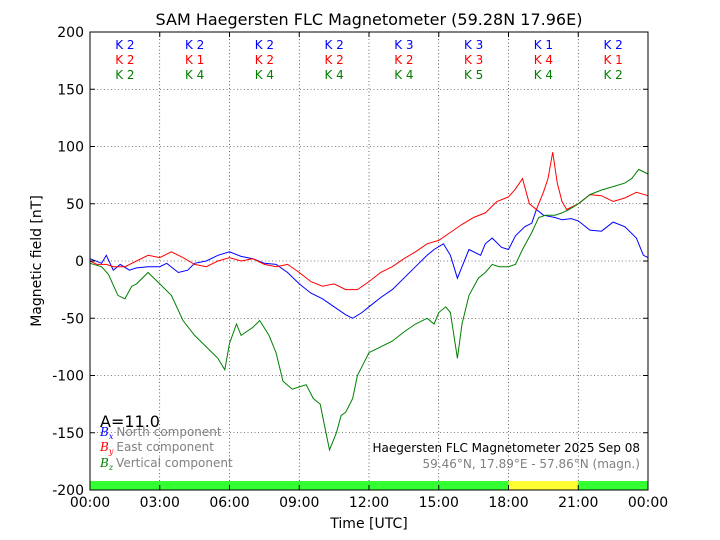 The height and width of the screenshot is (540, 720). What do you see at coordinates (68, 491) in the screenshot?
I see `y-tick-label: -200` at bounding box center [68, 491].